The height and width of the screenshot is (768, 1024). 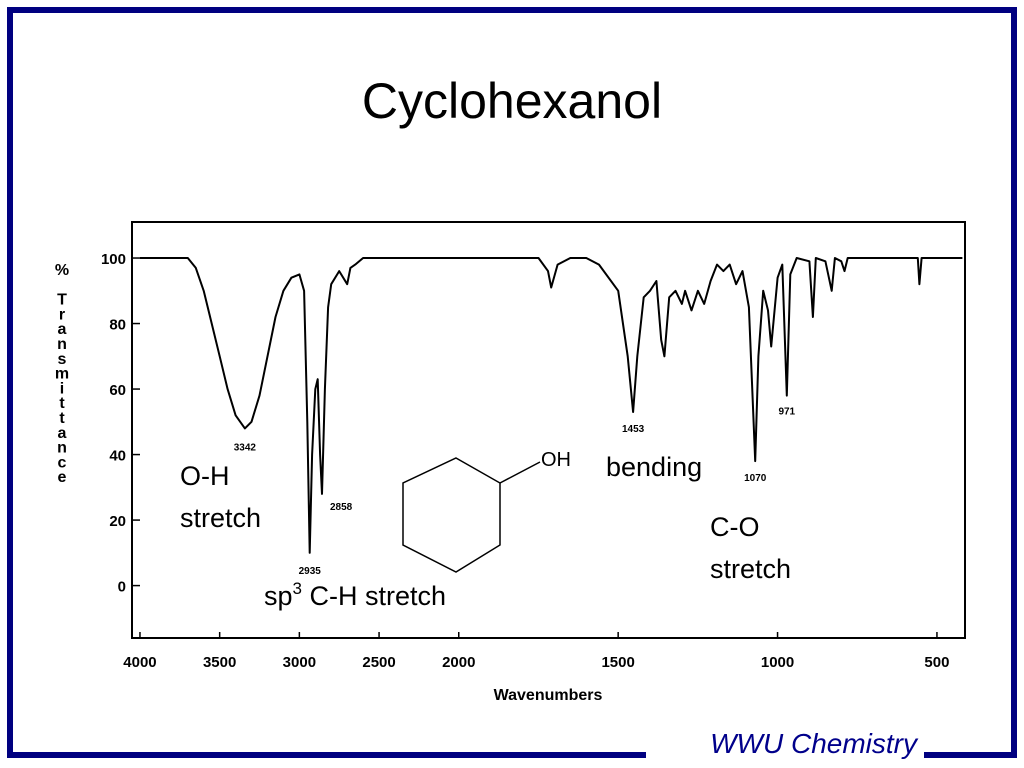 What do you see at coordinates (113, 259) in the screenshot?
I see `y-tick-label: 100` at bounding box center [113, 259].